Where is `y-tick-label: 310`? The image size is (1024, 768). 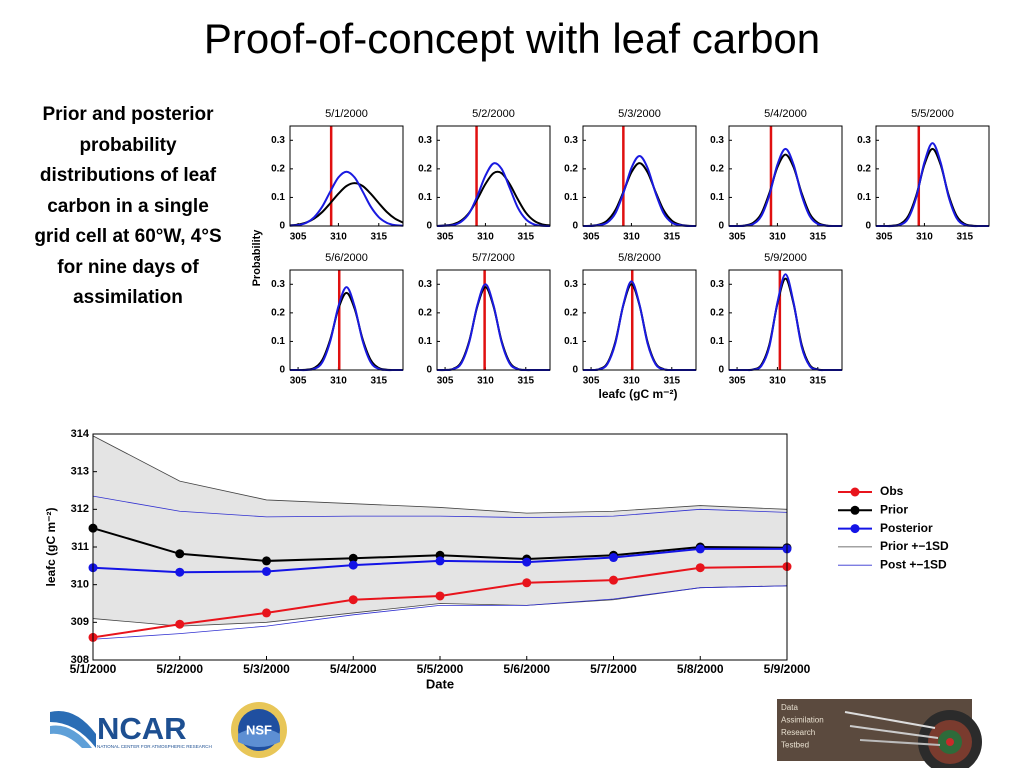
y-tick-label: 310 is located at coordinates (80, 585).